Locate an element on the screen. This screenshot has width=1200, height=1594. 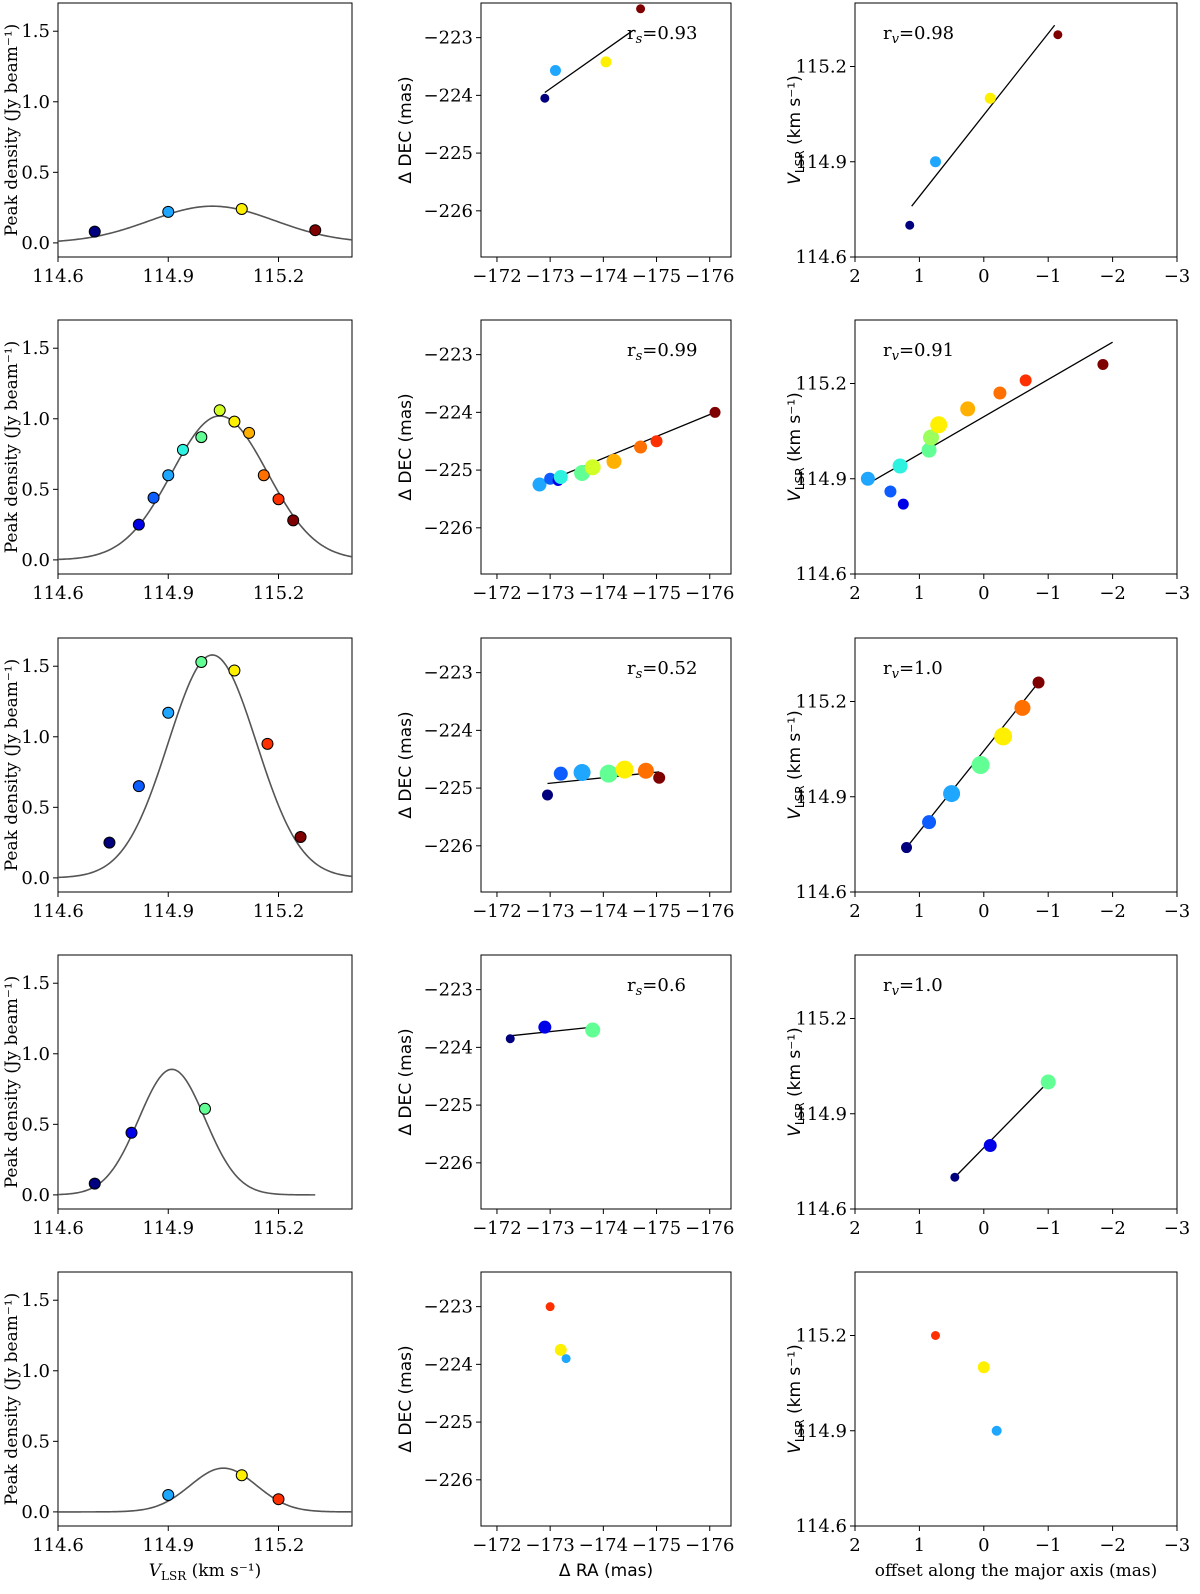
y-tick-label: 115.2 is located at coordinates (821, 1336).